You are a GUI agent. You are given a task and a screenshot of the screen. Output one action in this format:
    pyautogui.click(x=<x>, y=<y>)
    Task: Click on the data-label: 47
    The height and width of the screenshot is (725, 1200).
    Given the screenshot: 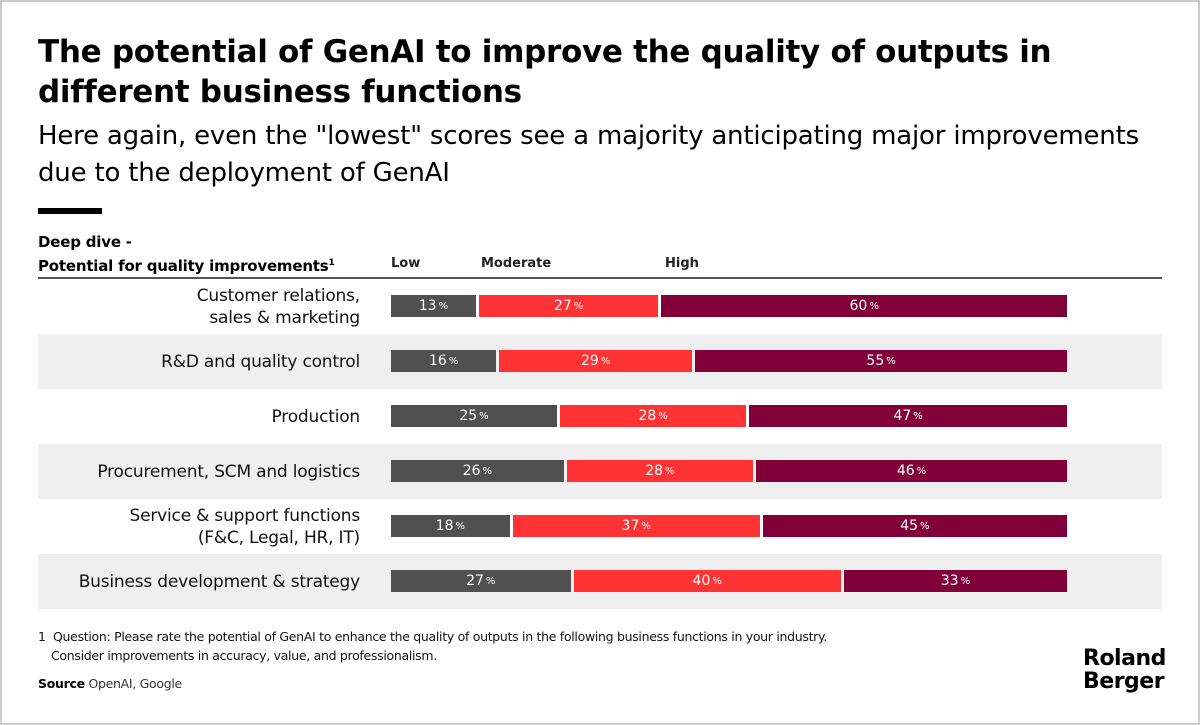 What is the action you would take?
    pyautogui.click(x=902, y=416)
    